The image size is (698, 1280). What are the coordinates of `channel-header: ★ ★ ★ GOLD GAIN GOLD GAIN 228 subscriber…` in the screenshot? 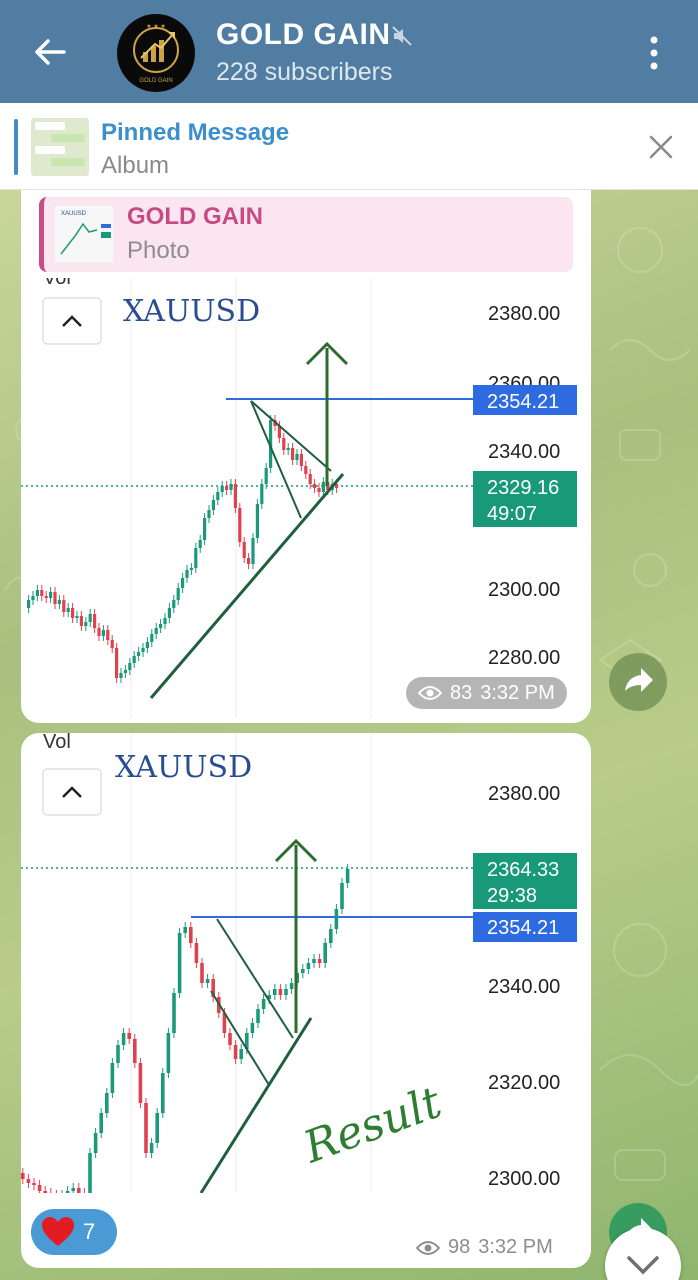 It's located at (349, 51).